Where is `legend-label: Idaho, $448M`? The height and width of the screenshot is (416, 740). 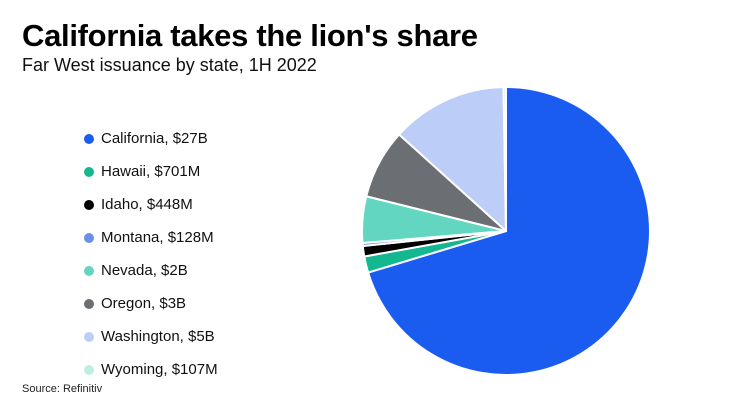
legend-label: Idaho, $448M is located at coordinates (147, 204).